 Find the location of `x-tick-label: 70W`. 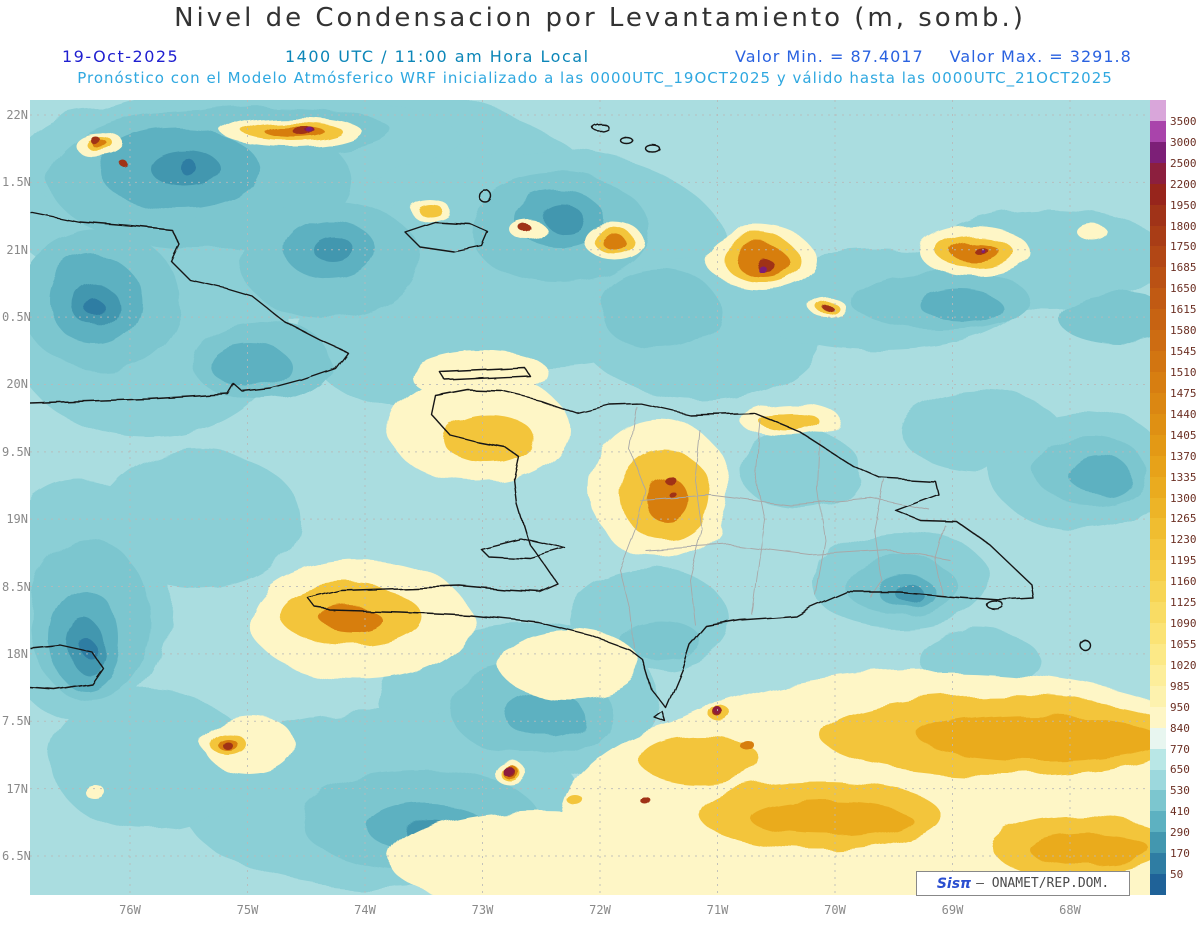

x-tick-label: 70W is located at coordinates (835, 910).